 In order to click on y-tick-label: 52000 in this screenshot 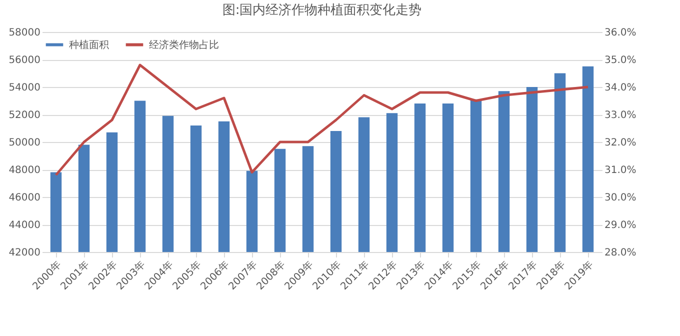, I will do `click(24, 115)`.